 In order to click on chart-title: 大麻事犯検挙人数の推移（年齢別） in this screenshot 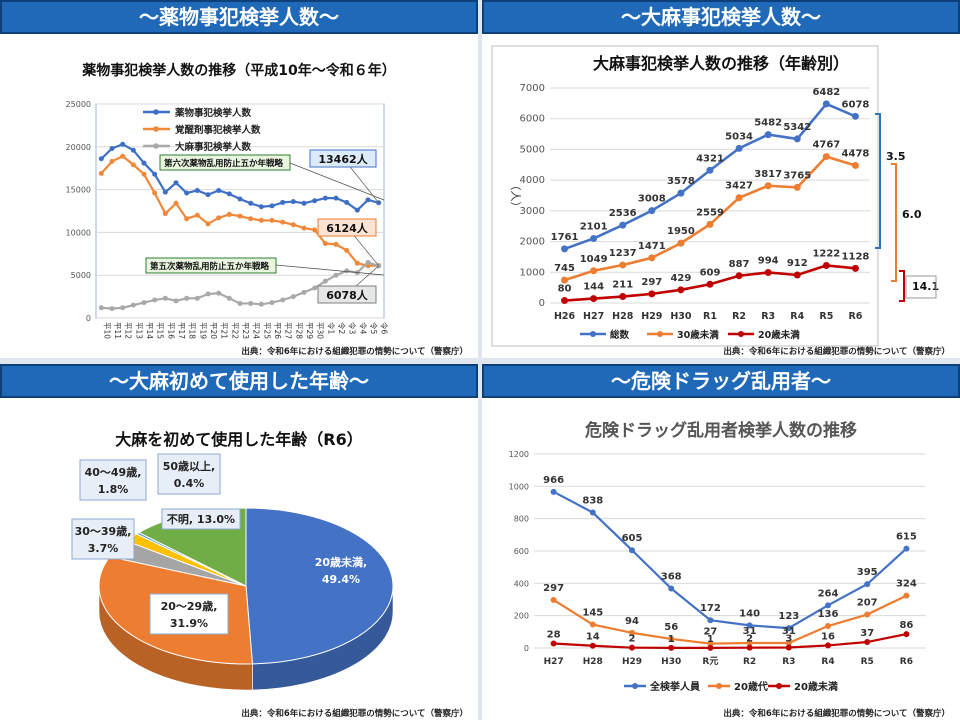, I will do `click(720, 63)`.